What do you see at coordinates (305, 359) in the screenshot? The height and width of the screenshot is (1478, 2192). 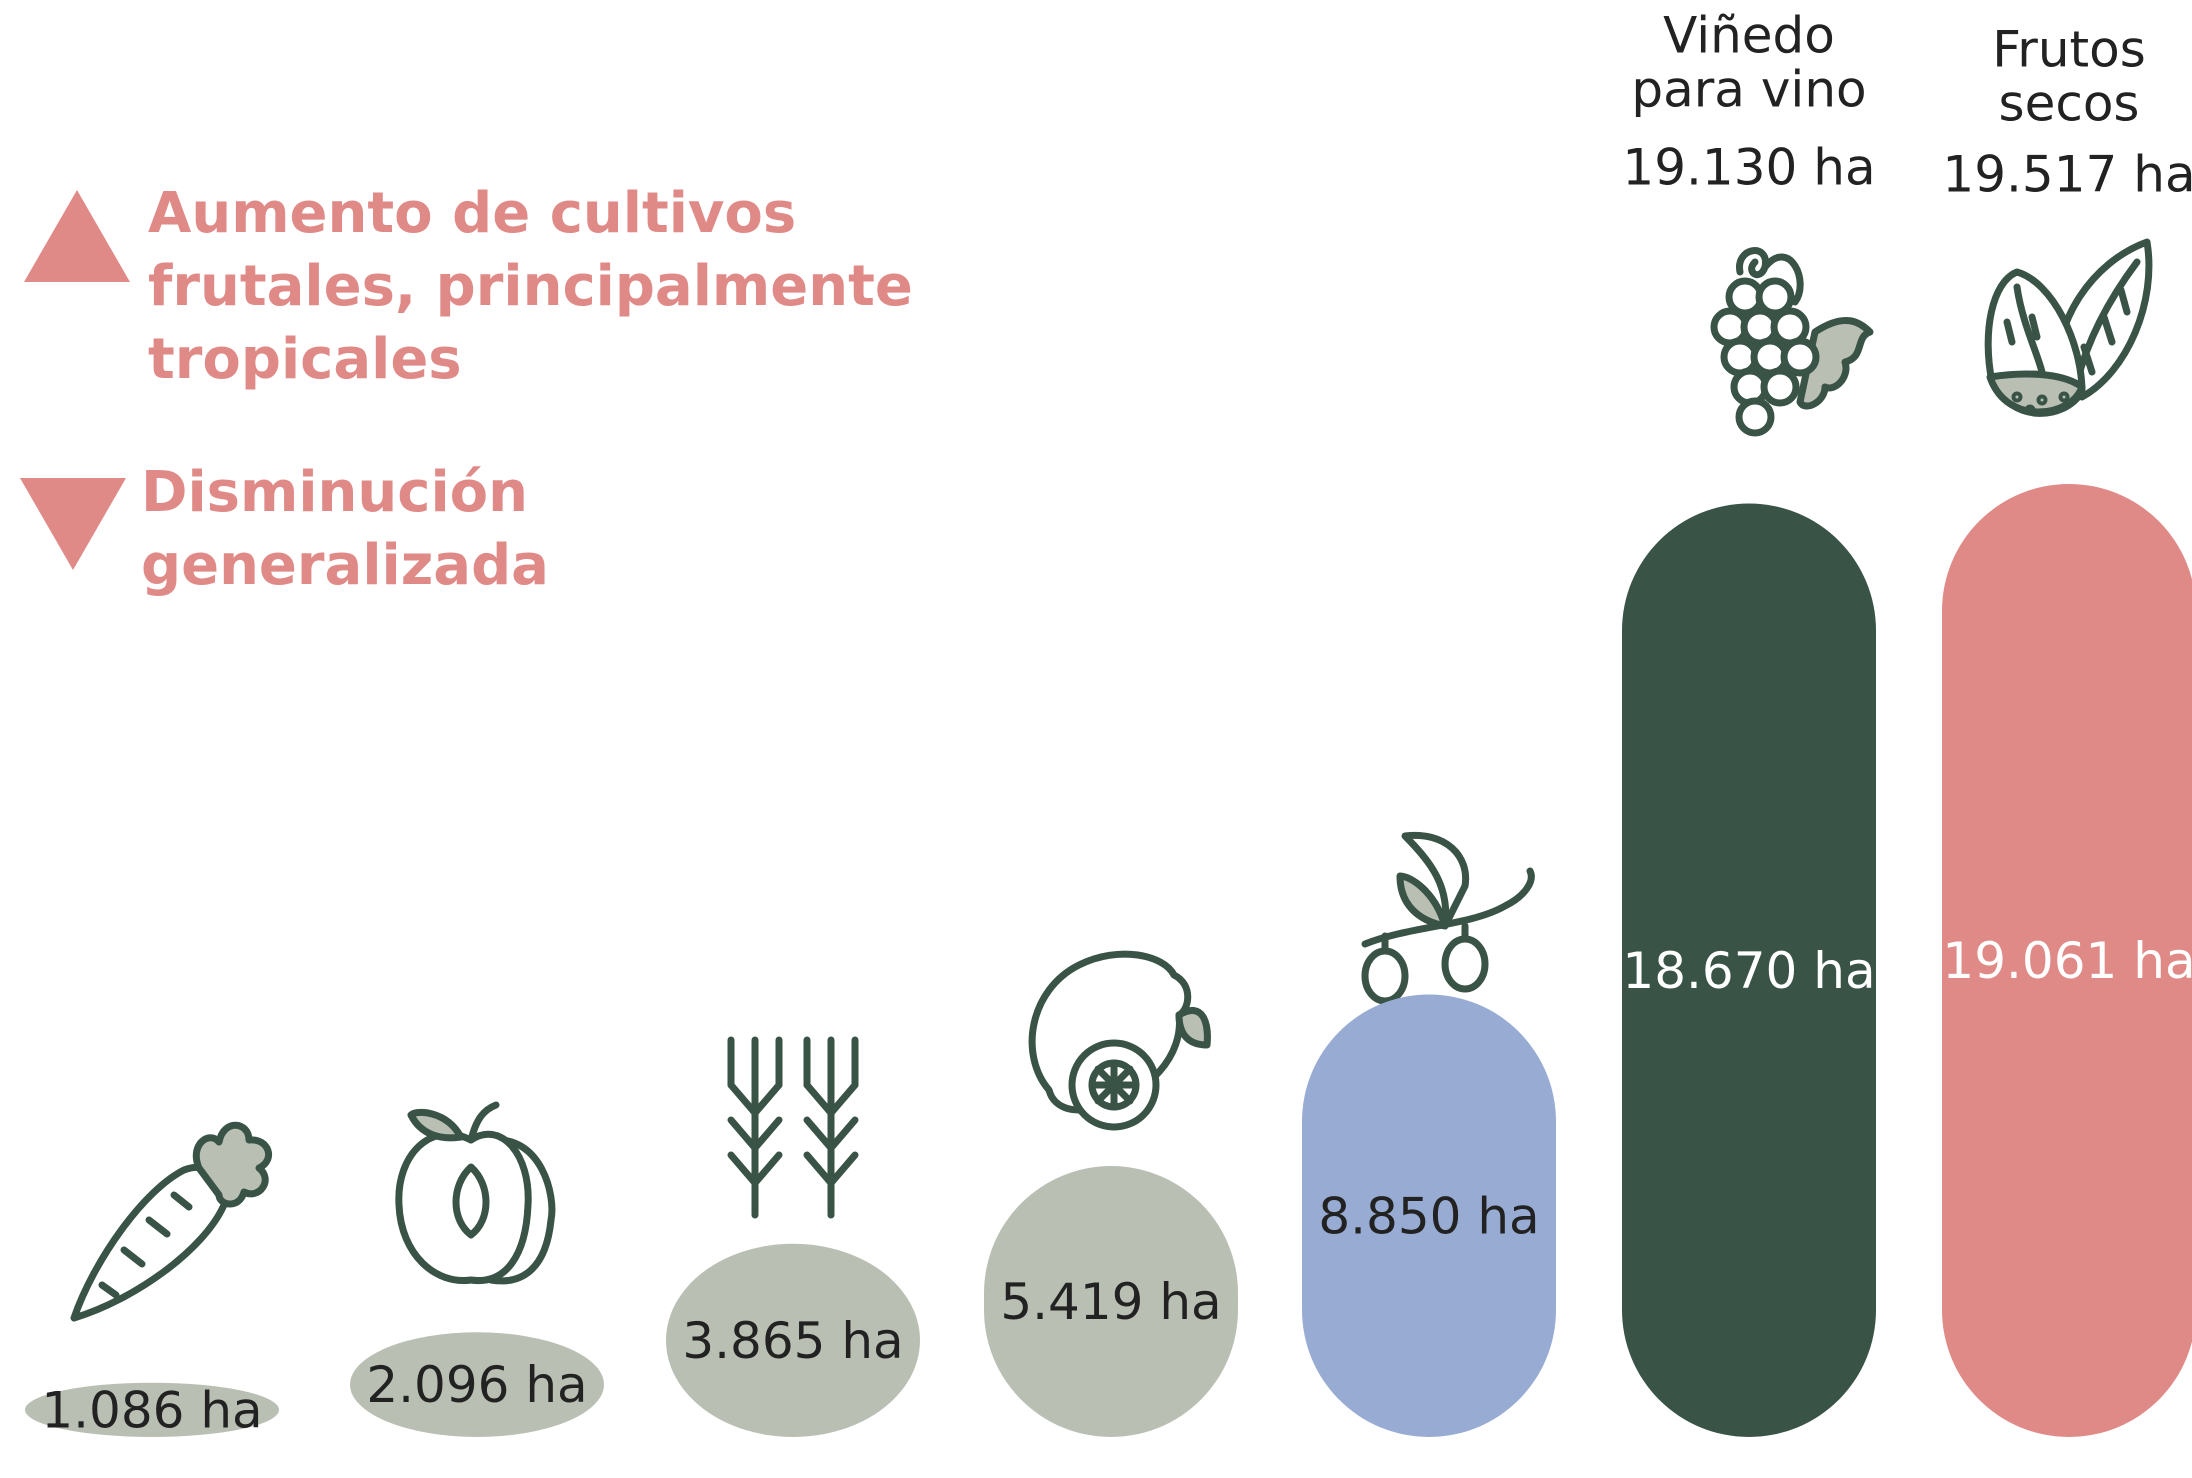 I see `legend-text: tropicales` at bounding box center [305, 359].